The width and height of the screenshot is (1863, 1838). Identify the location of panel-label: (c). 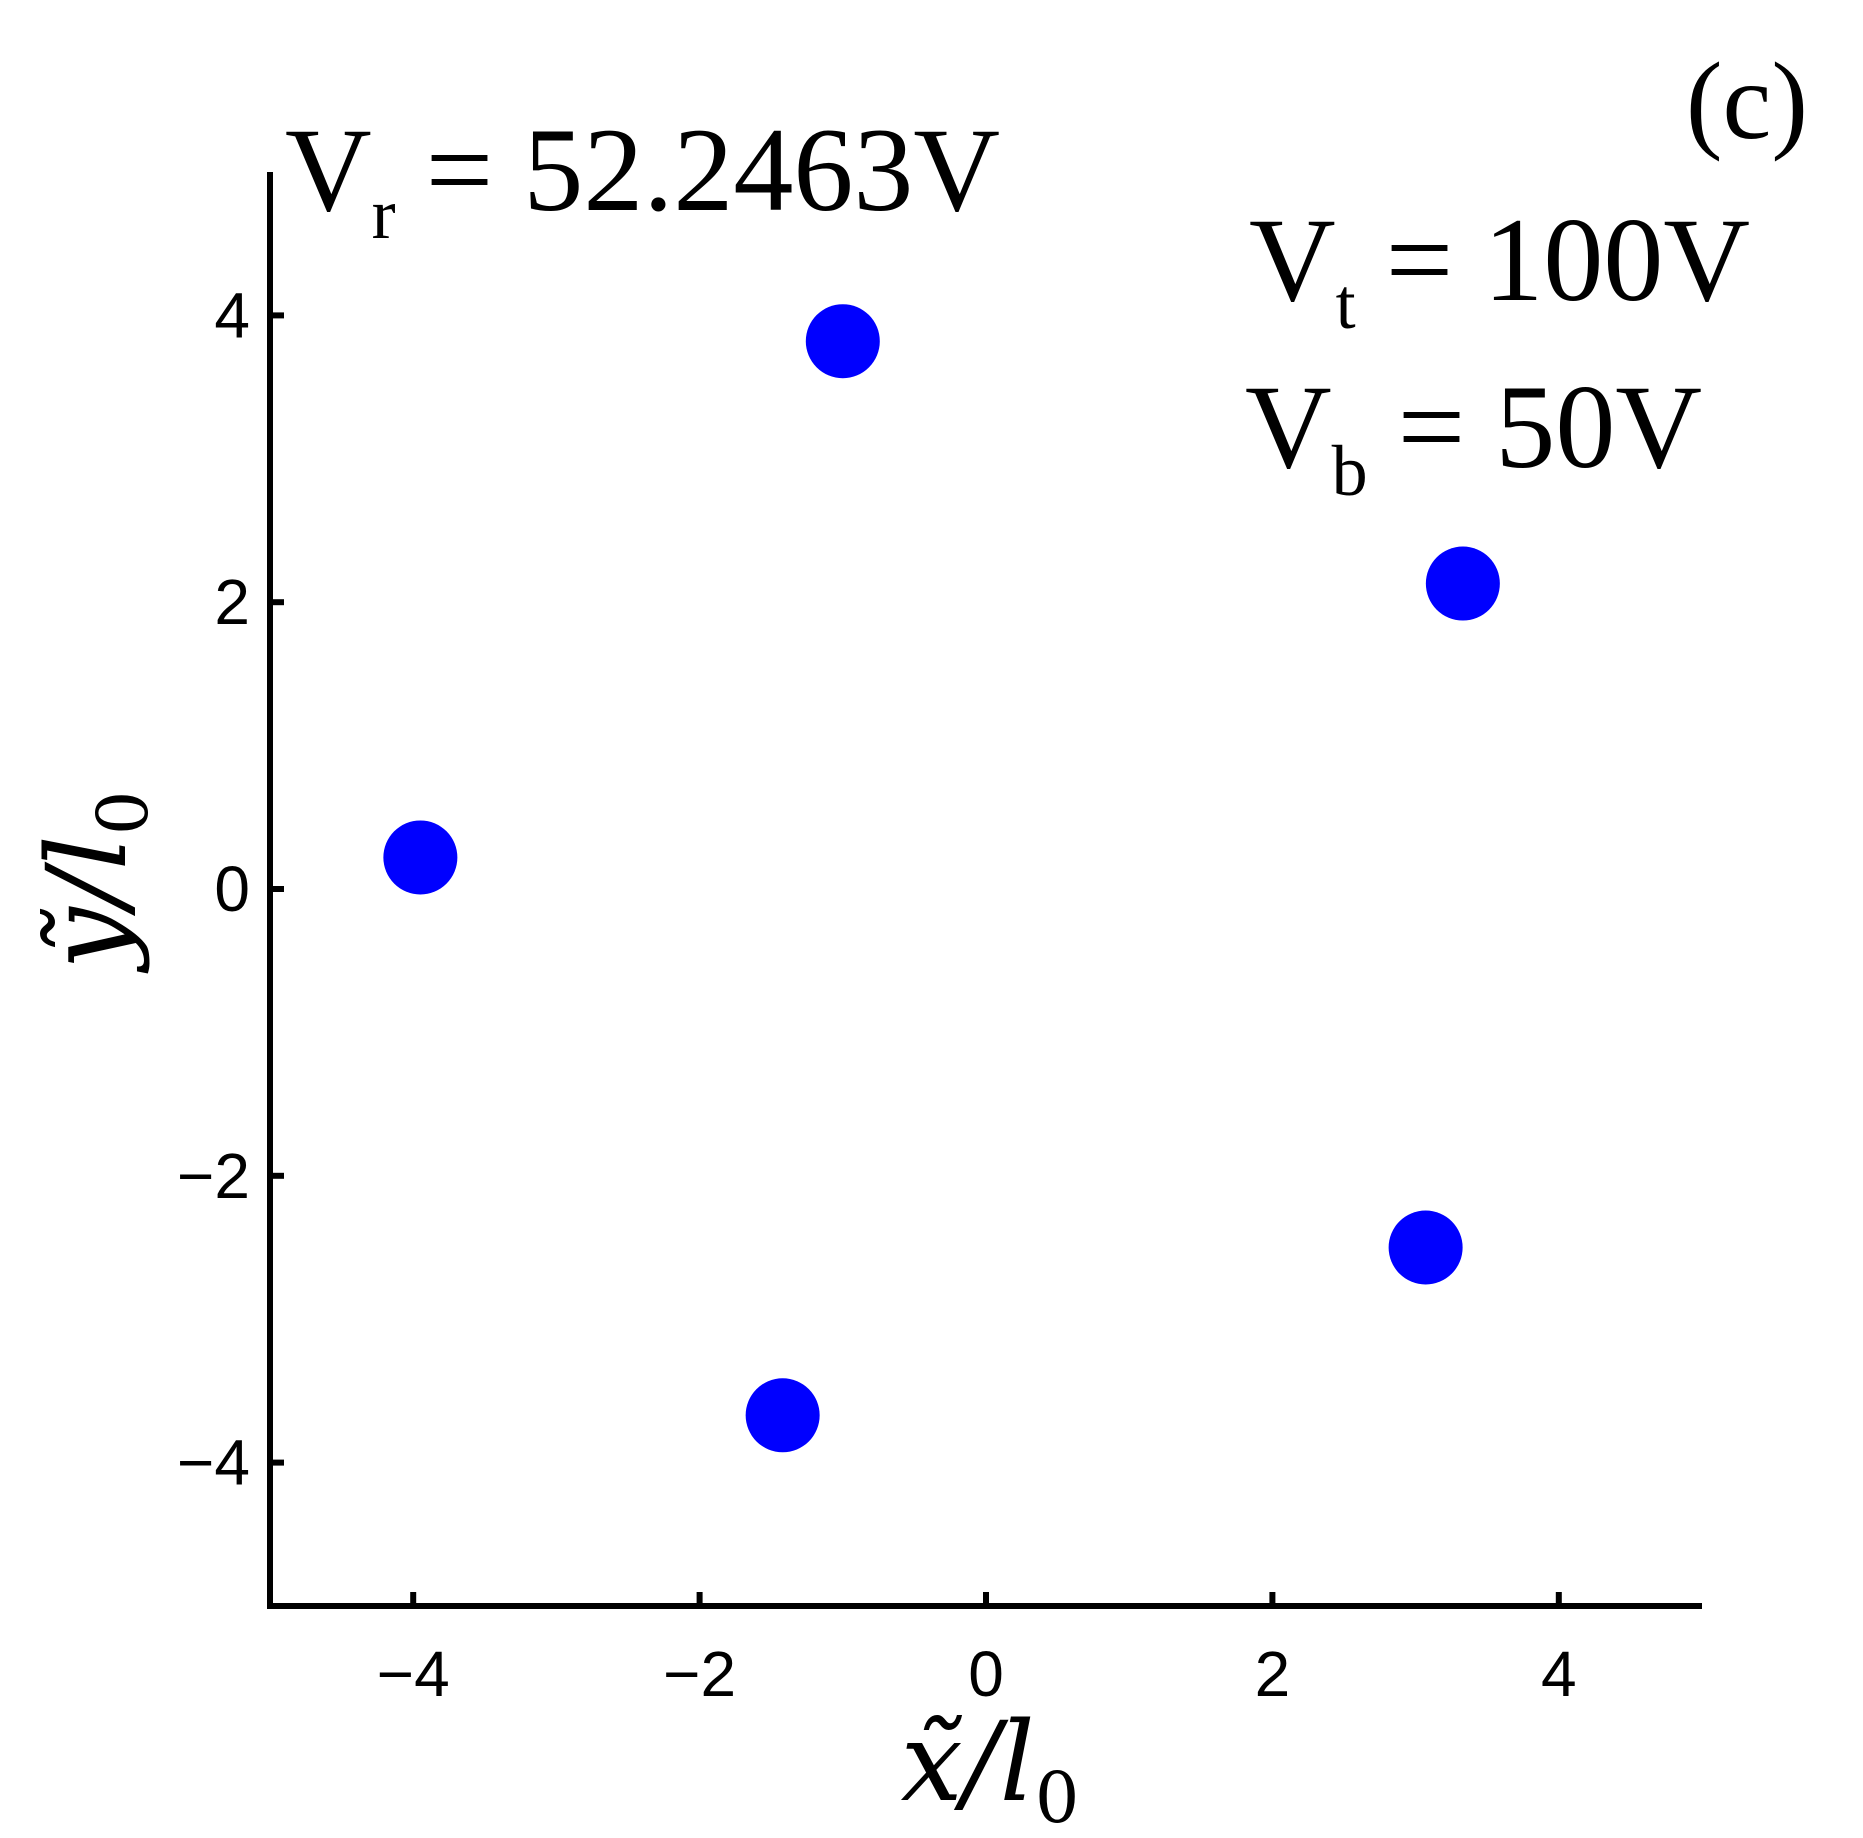
(1747, 101).